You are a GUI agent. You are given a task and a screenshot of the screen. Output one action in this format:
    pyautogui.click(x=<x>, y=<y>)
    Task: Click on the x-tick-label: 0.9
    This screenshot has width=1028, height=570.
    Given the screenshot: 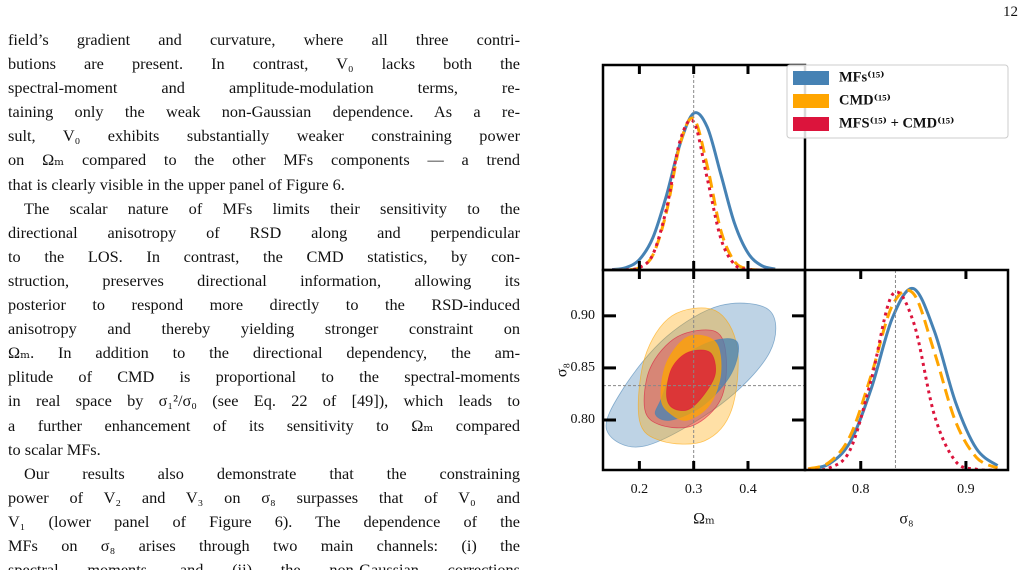 What is the action you would take?
    pyautogui.click(x=966, y=489)
    